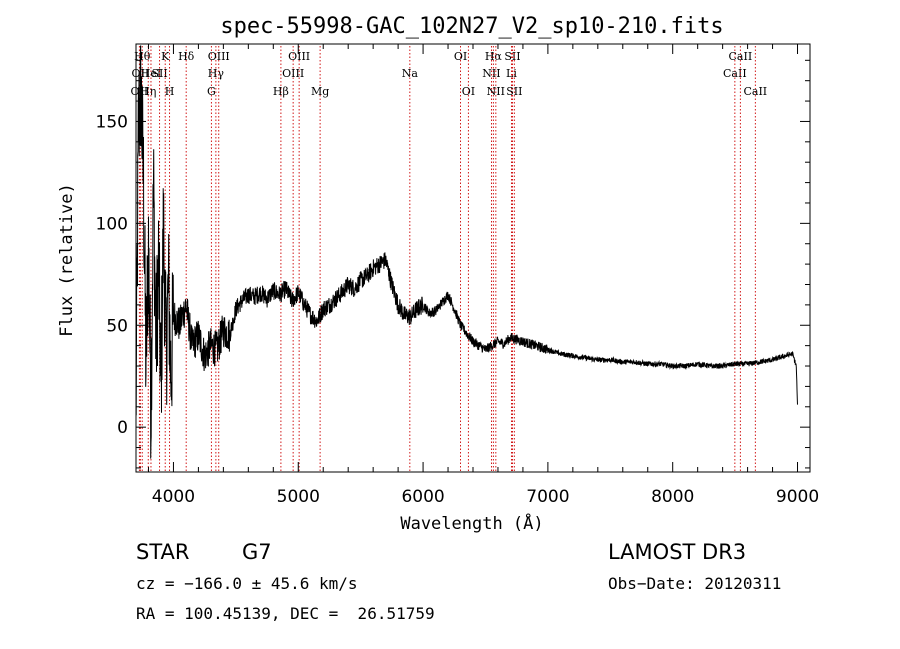 The height and width of the screenshot is (649, 900). What do you see at coordinates (211, 91) in the screenshot?
I see `line-marker-label: G` at bounding box center [211, 91].